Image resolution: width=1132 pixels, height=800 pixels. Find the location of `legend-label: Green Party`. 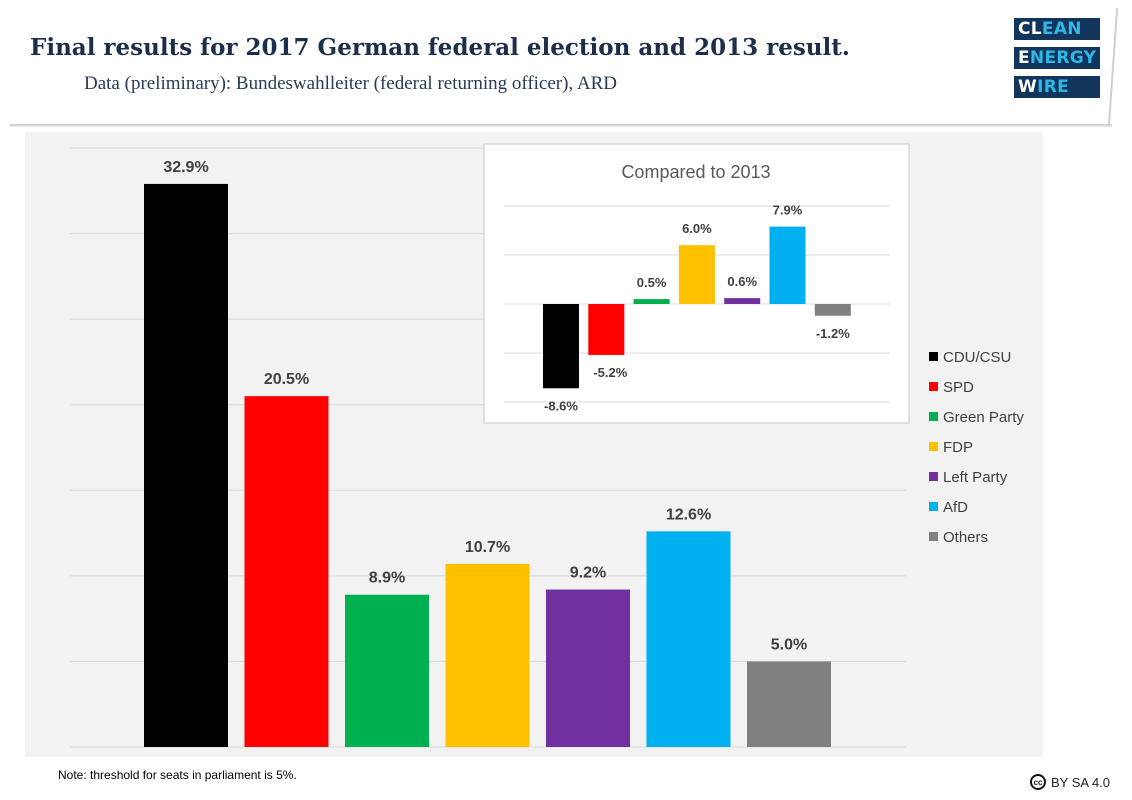

legend-label: Green Party is located at coordinates (983, 417).